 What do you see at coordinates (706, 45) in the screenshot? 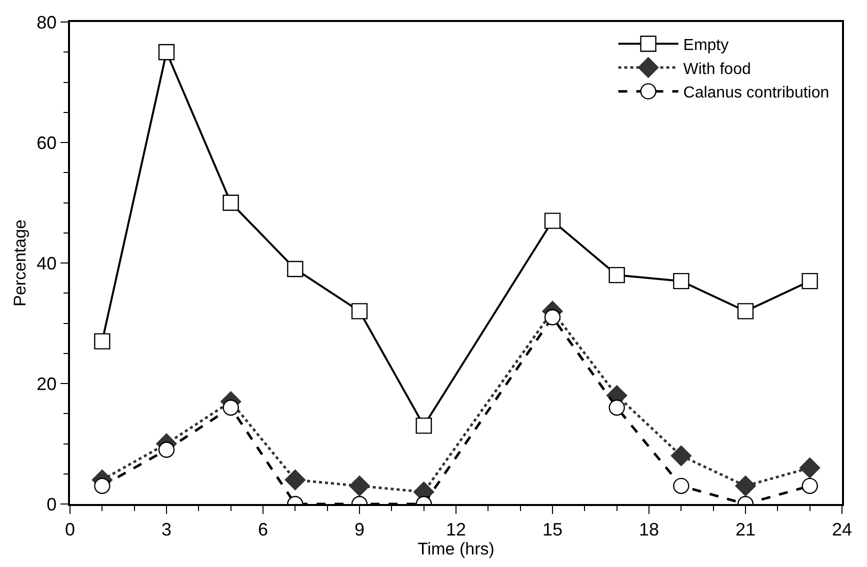
I see `legend-label: Empty` at bounding box center [706, 45].